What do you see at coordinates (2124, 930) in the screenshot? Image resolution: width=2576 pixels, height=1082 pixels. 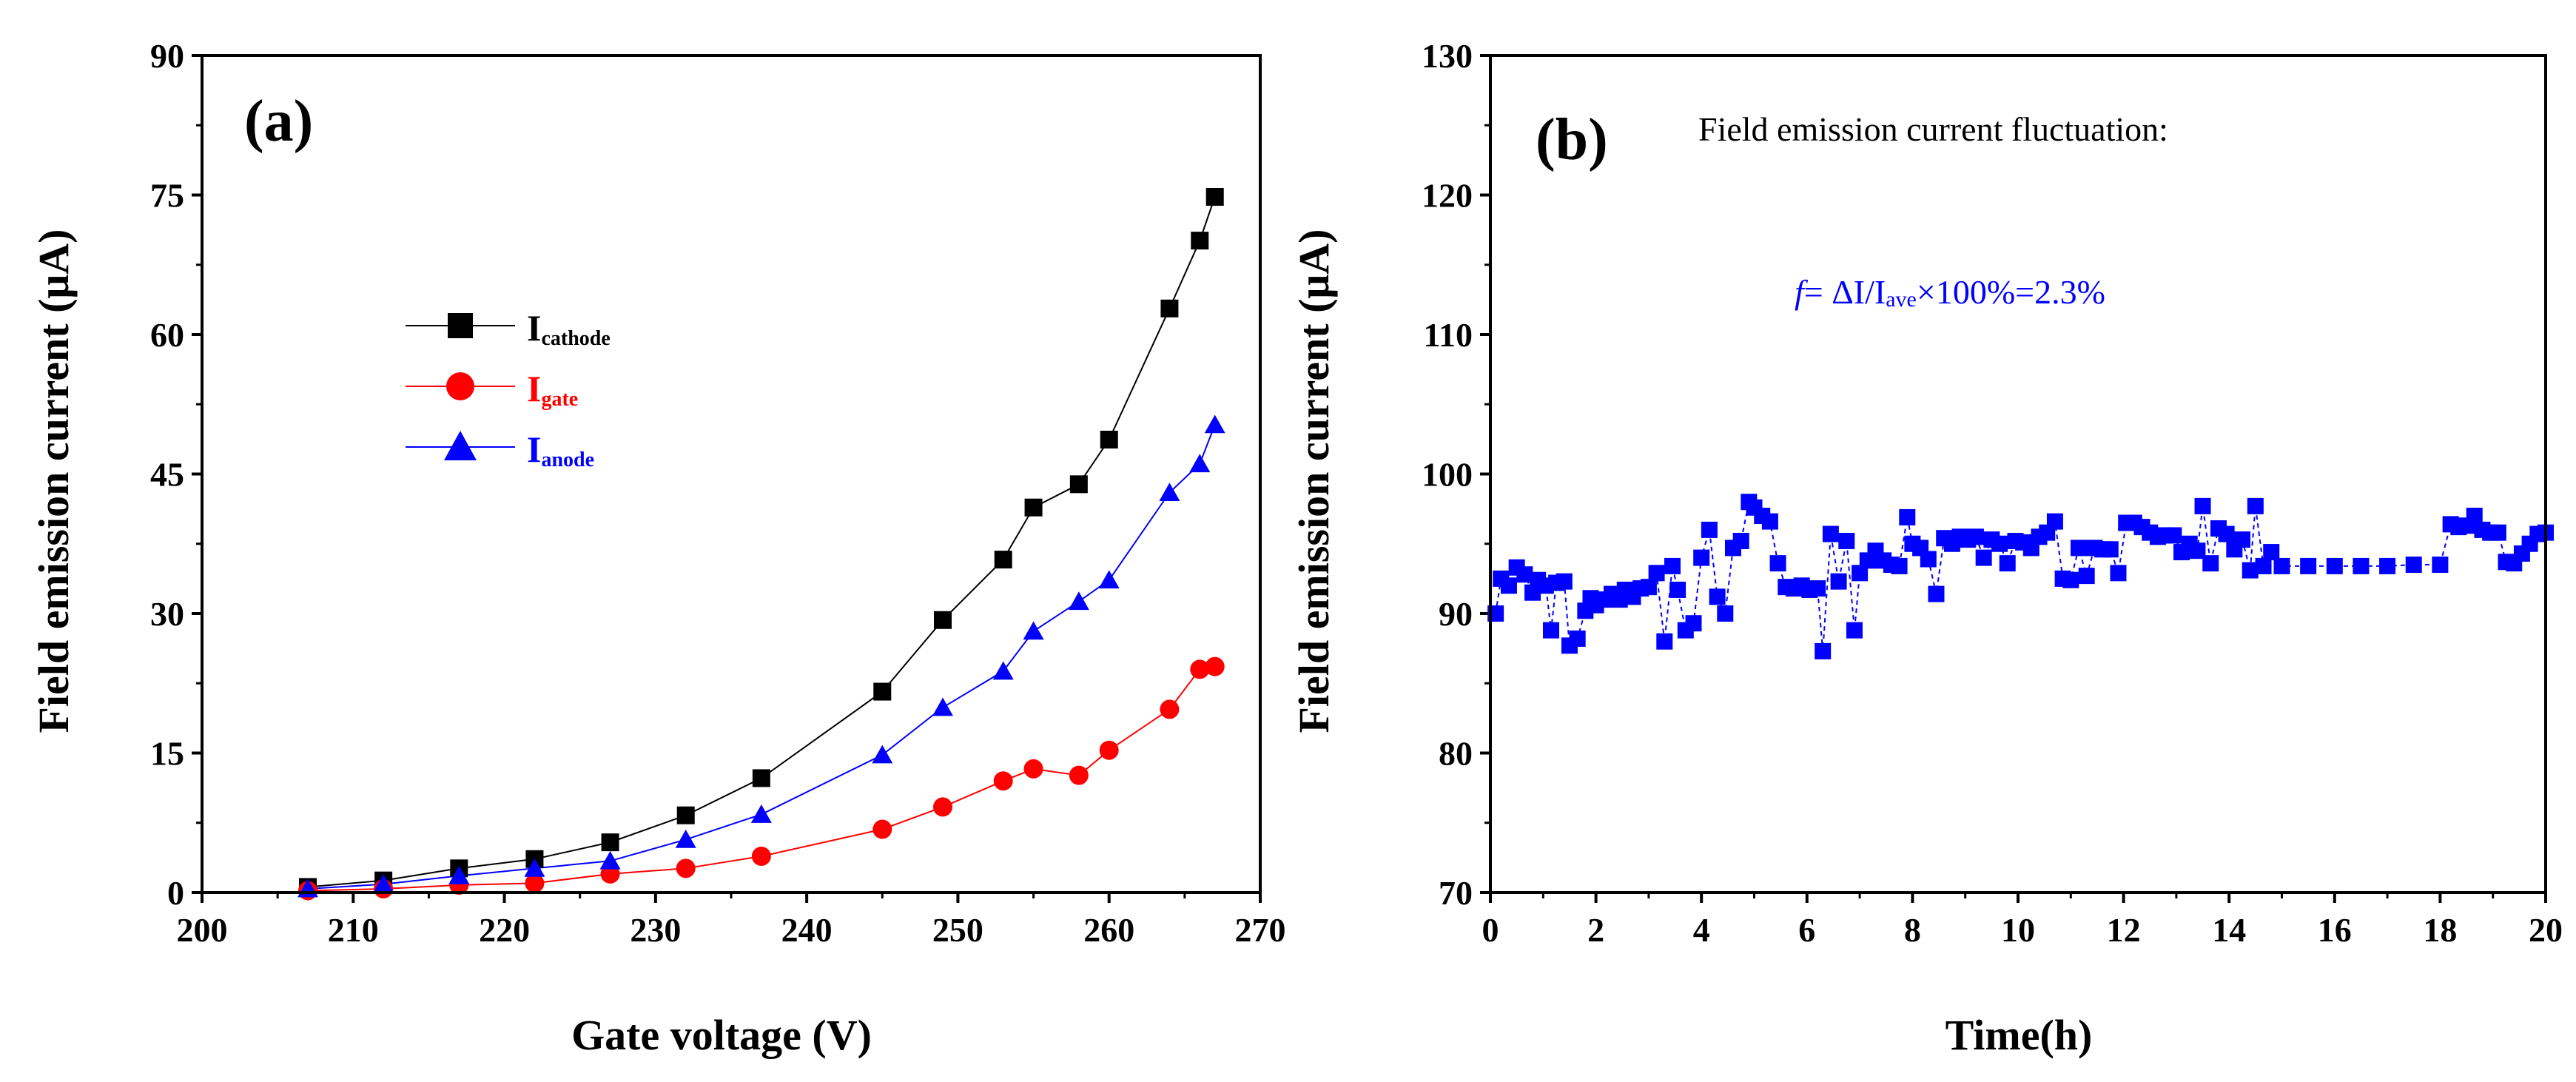 I see `panel-b-x-tick-label: 12` at bounding box center [2124, 930].